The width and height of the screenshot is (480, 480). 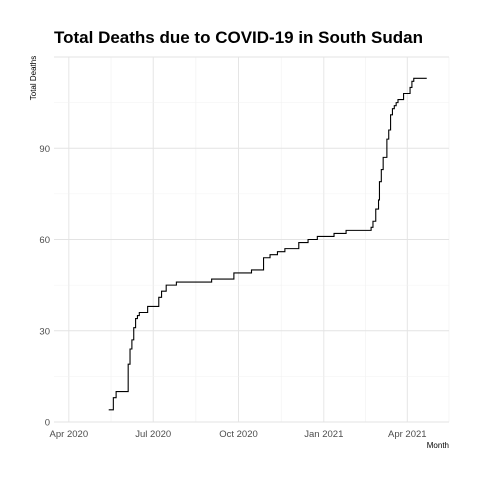 I want to click on x-tick-label: Apr 2020, so click(x=69, y=434).